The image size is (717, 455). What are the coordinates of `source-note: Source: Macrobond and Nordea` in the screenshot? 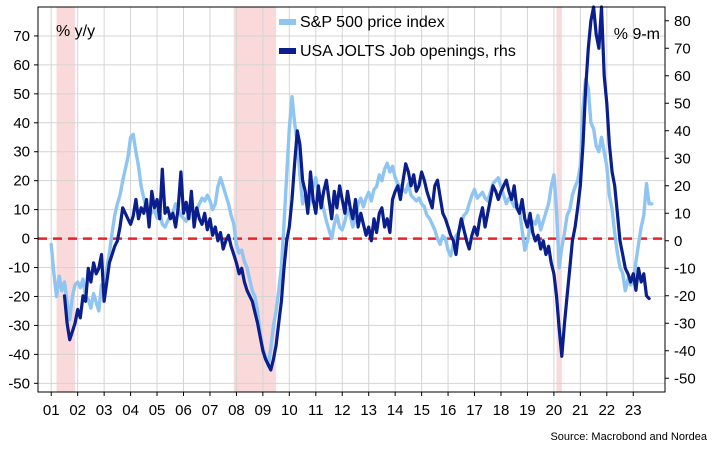 It's located at (628, 437).